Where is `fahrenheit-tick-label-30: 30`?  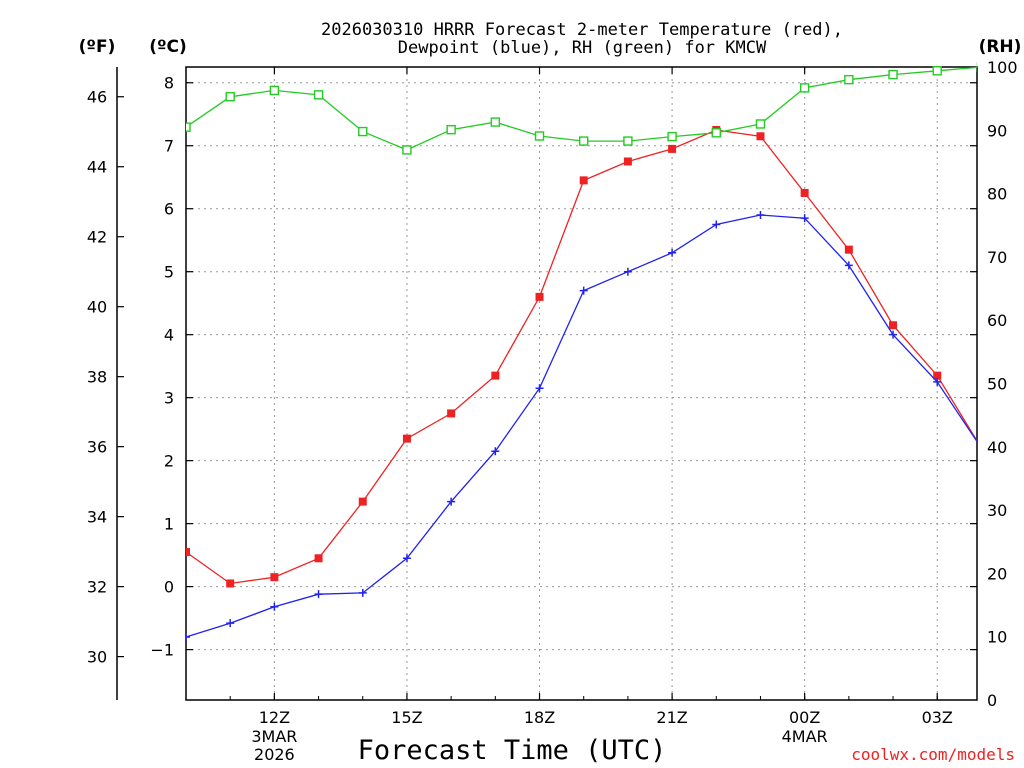 fahrenheit-tick-label-30: 30 is located at coordinates (97, 657).